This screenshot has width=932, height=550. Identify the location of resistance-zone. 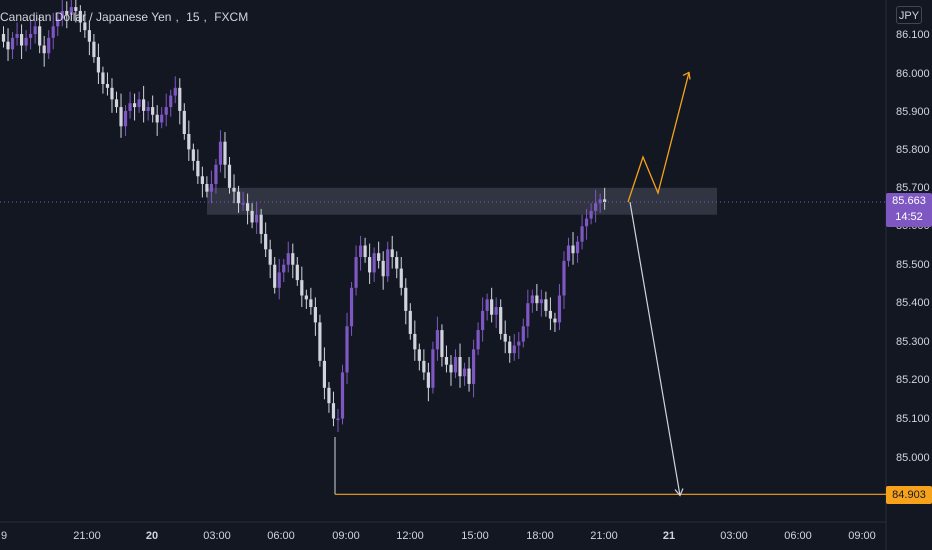
(462, 201).